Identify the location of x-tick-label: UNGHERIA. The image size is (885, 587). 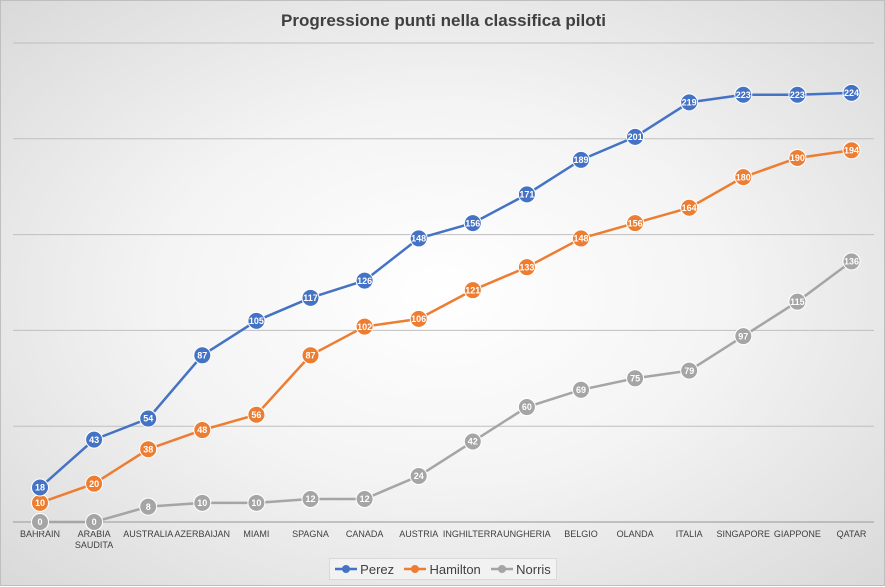
(527, 534).